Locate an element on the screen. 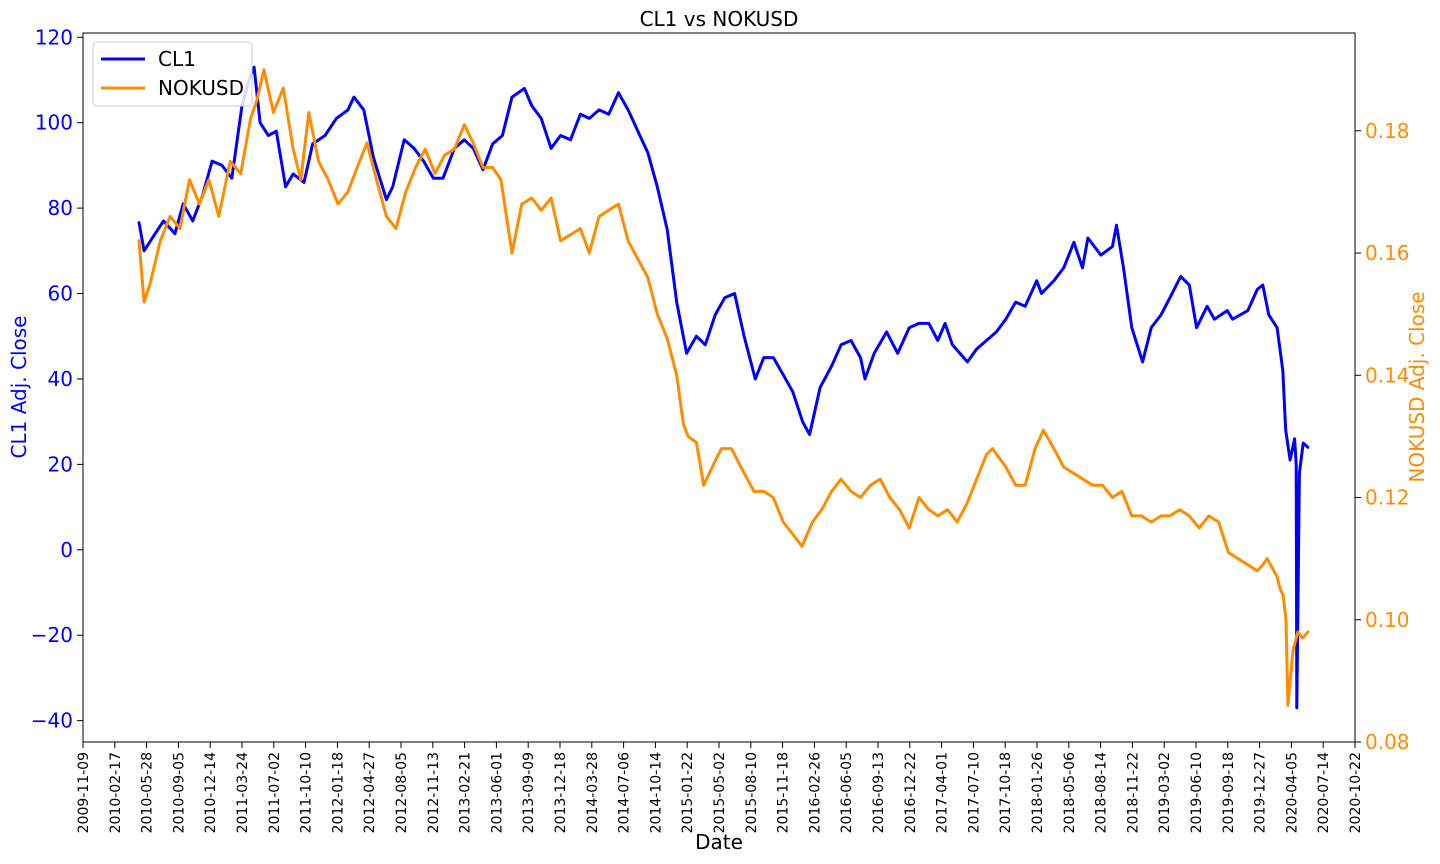  x-tick-label: 2010-05-28 is located at coordinates (148, 792).